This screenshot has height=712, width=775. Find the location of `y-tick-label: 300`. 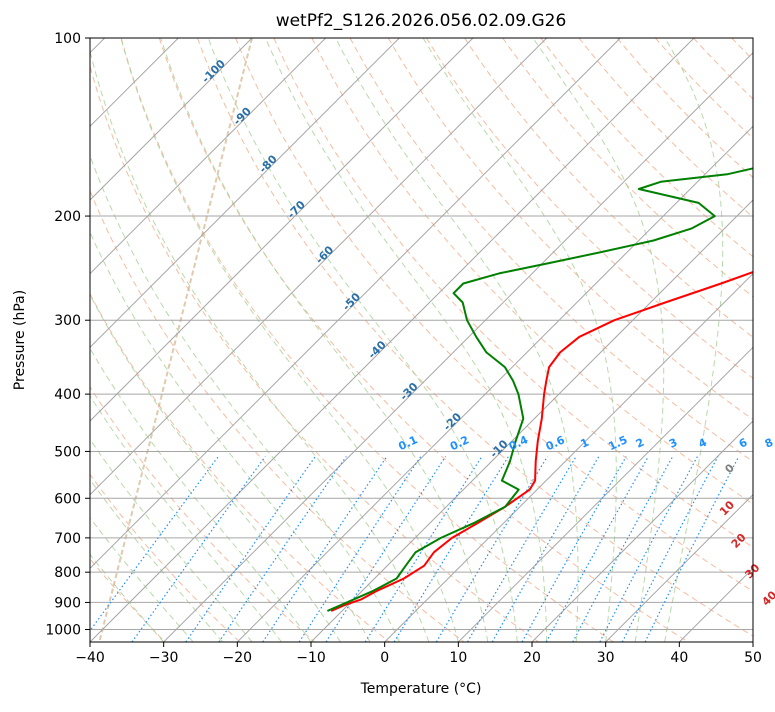

y-tick-label: 300 is located at coordinates (67, 321).